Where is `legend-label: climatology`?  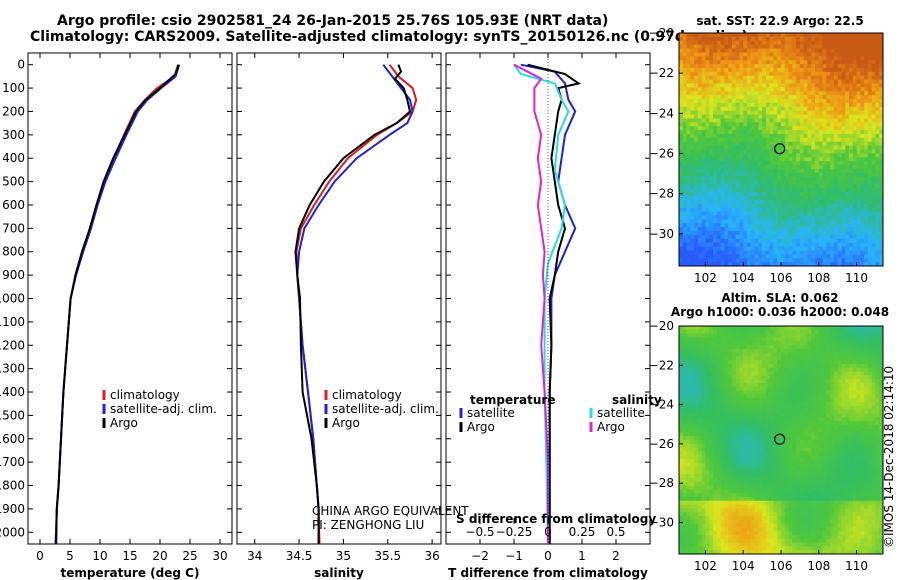
legend-label: climatology is located at coordinates (367, 395).